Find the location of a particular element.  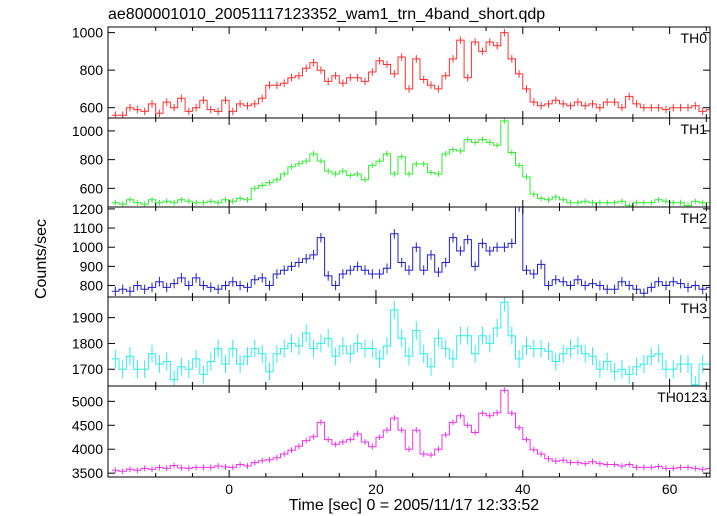

x-tick-label: 20 is located at coordinates (376, 489).